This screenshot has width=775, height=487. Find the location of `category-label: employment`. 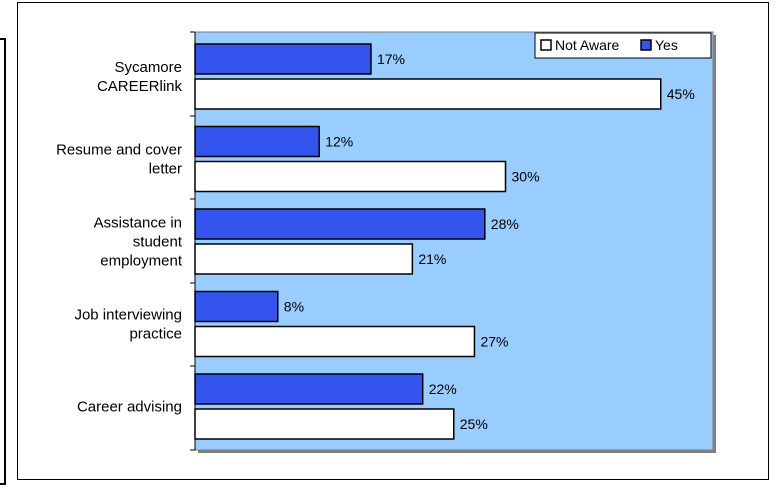

category-label: employment is located at coordinates (141, 261).